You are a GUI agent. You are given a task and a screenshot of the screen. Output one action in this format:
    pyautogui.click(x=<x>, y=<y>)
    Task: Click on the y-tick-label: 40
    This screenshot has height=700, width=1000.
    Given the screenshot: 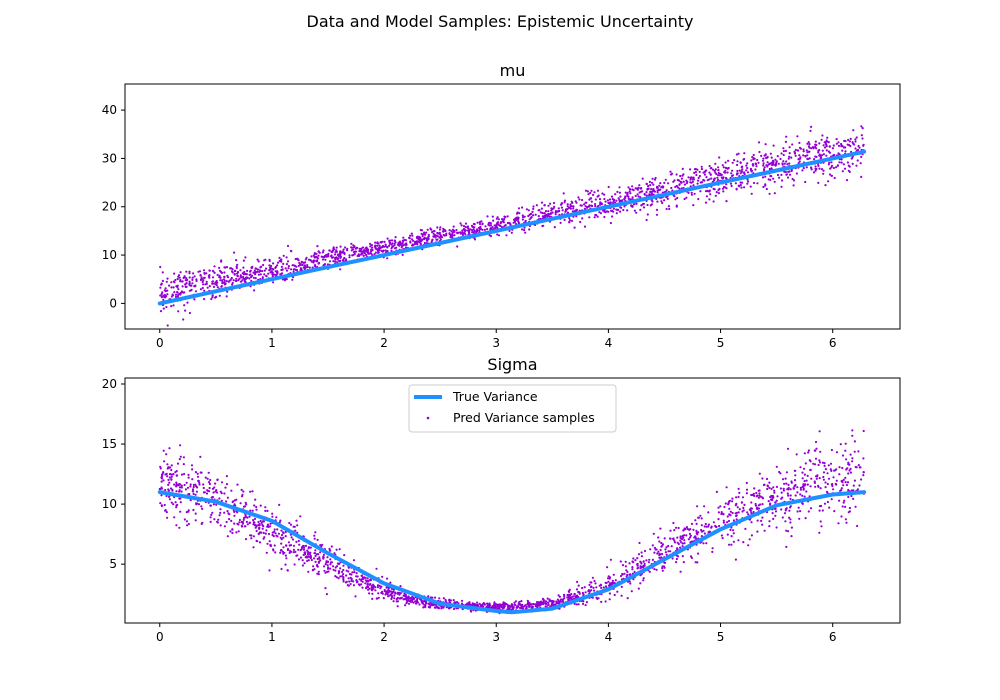 What is the action you would take?
    pyautogui.click(x=109, y=110)
    